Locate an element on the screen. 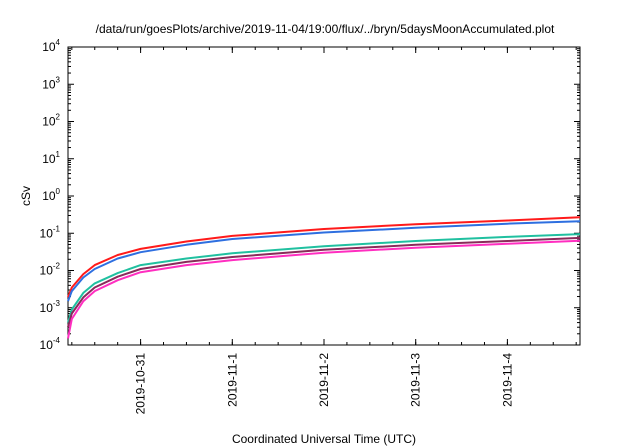 Image resolution: width=640 pixels, height=448 pixels. y-tick-label: 10³ is located at coordinates (51, 83).